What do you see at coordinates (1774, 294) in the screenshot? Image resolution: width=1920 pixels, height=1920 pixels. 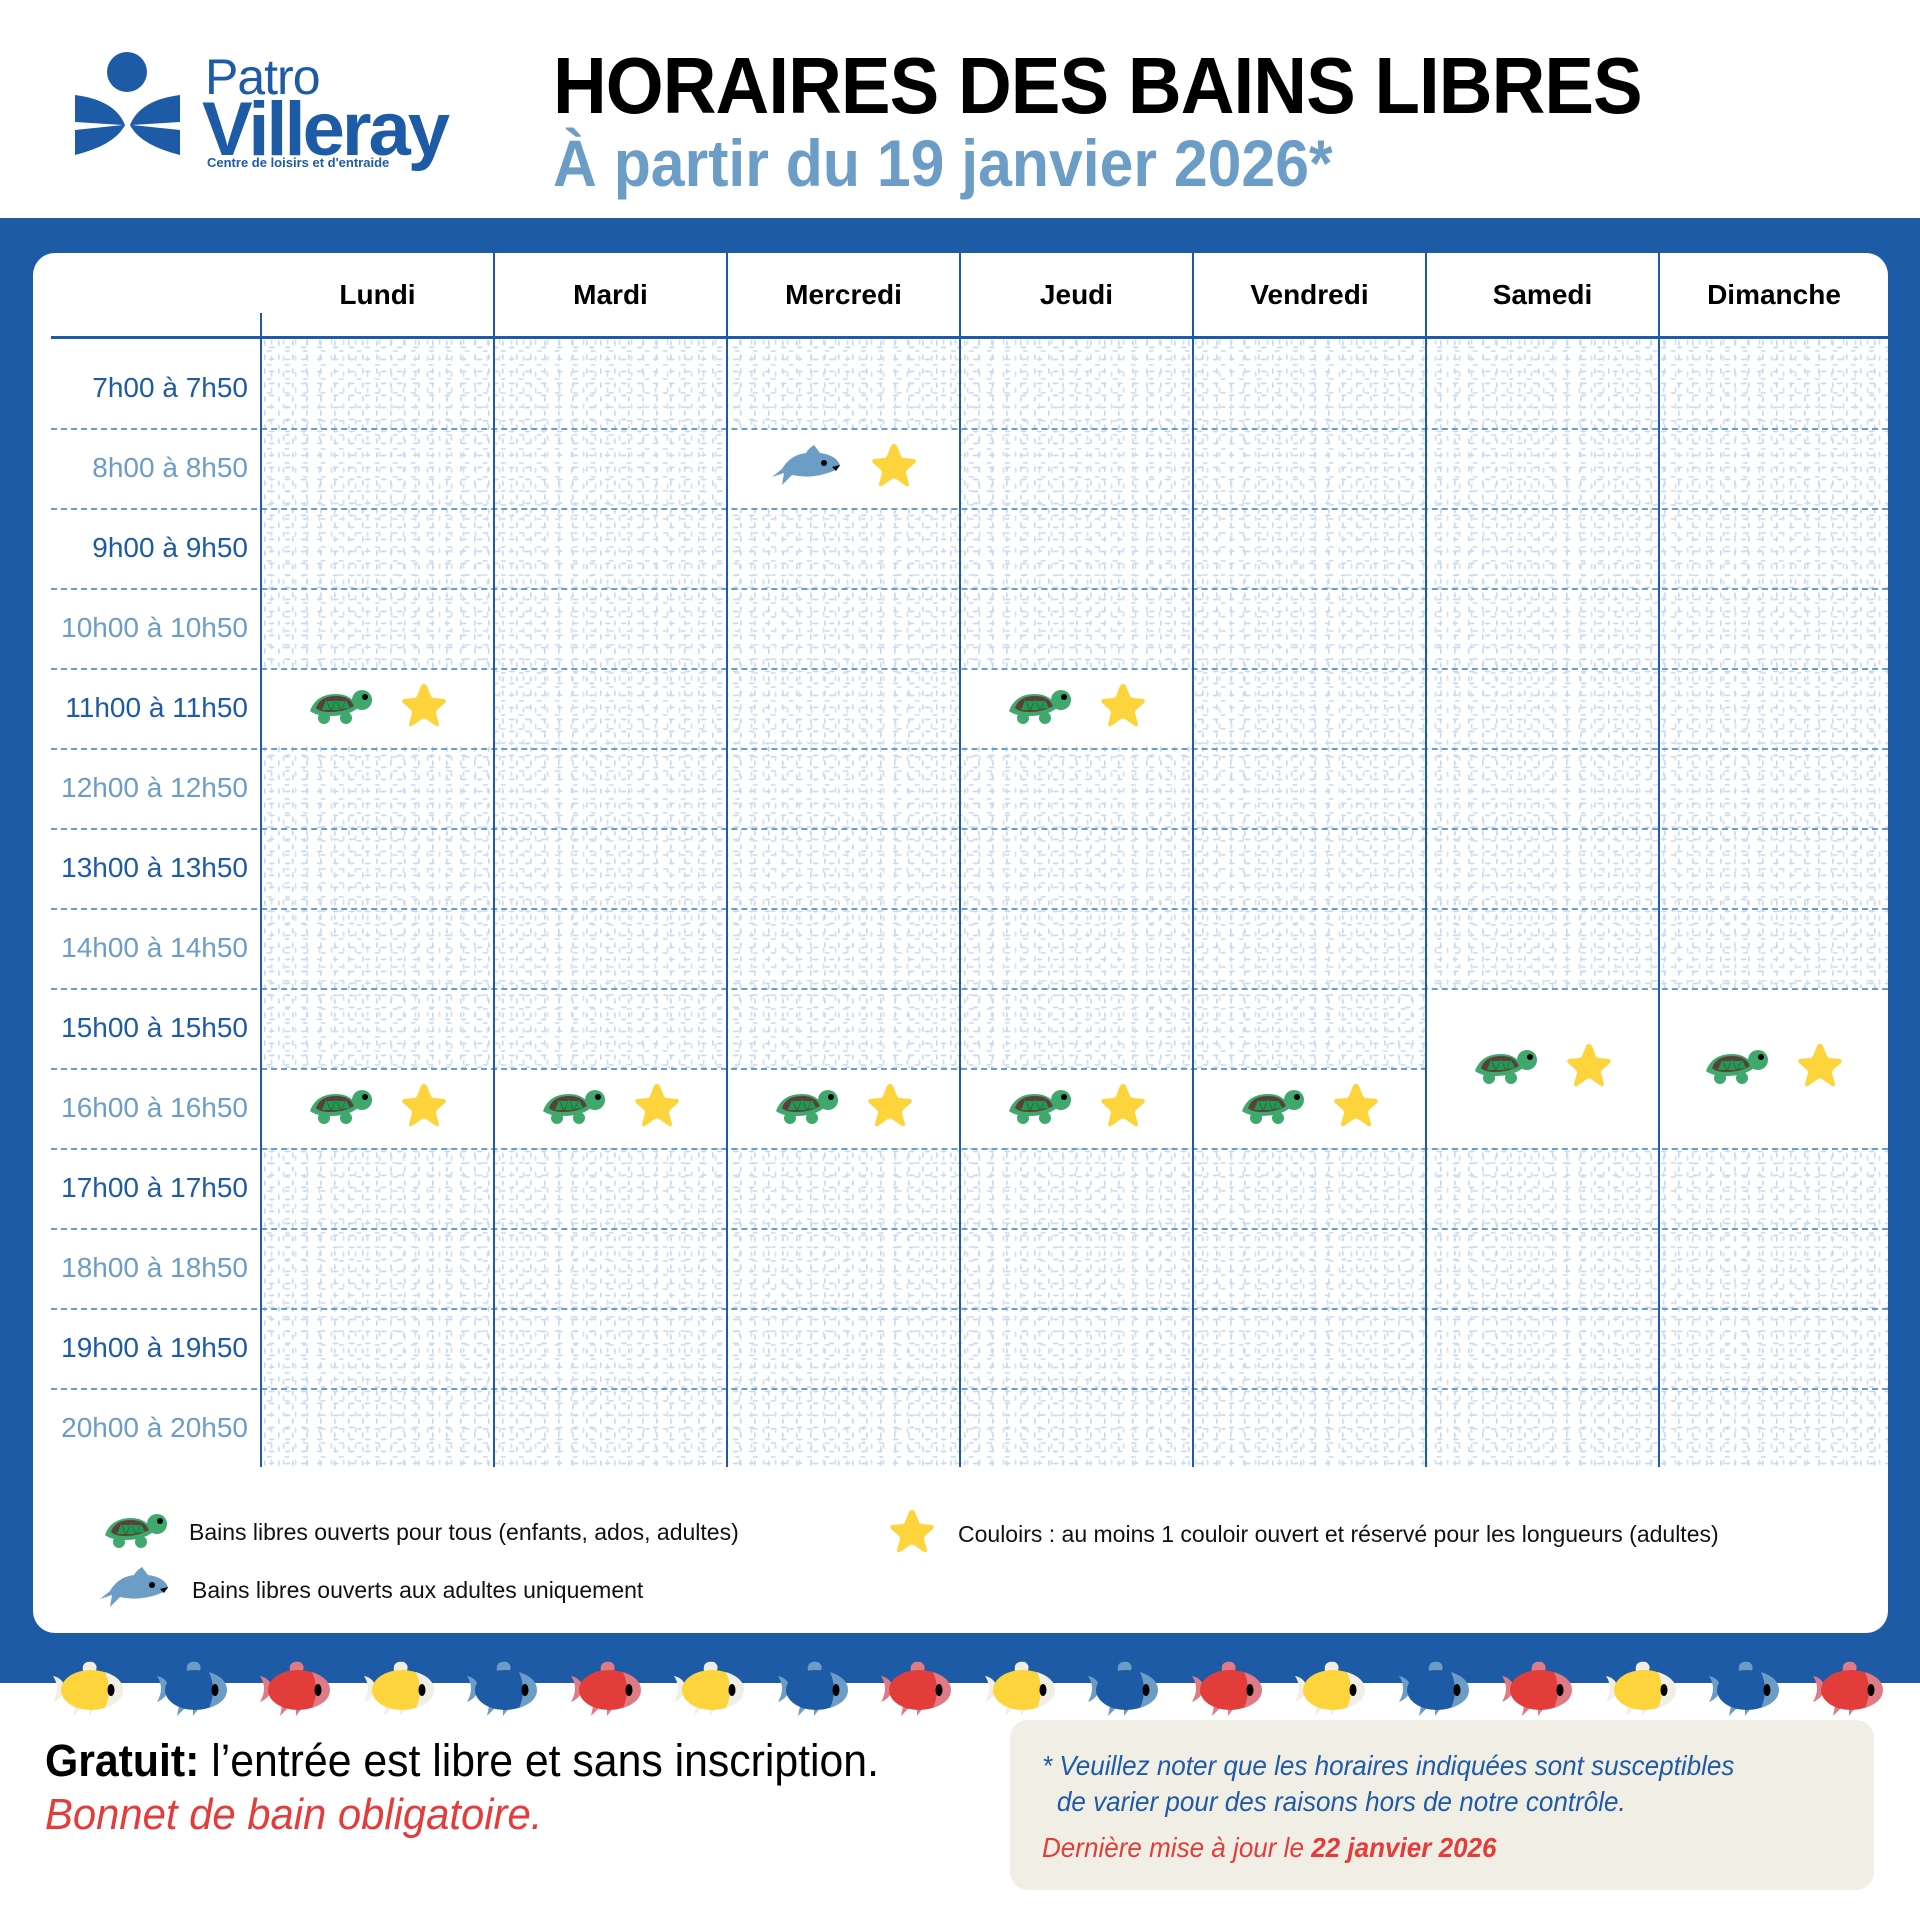 I see `day-header-dimanche: Dimanche` at bounding box center [1774, 294].